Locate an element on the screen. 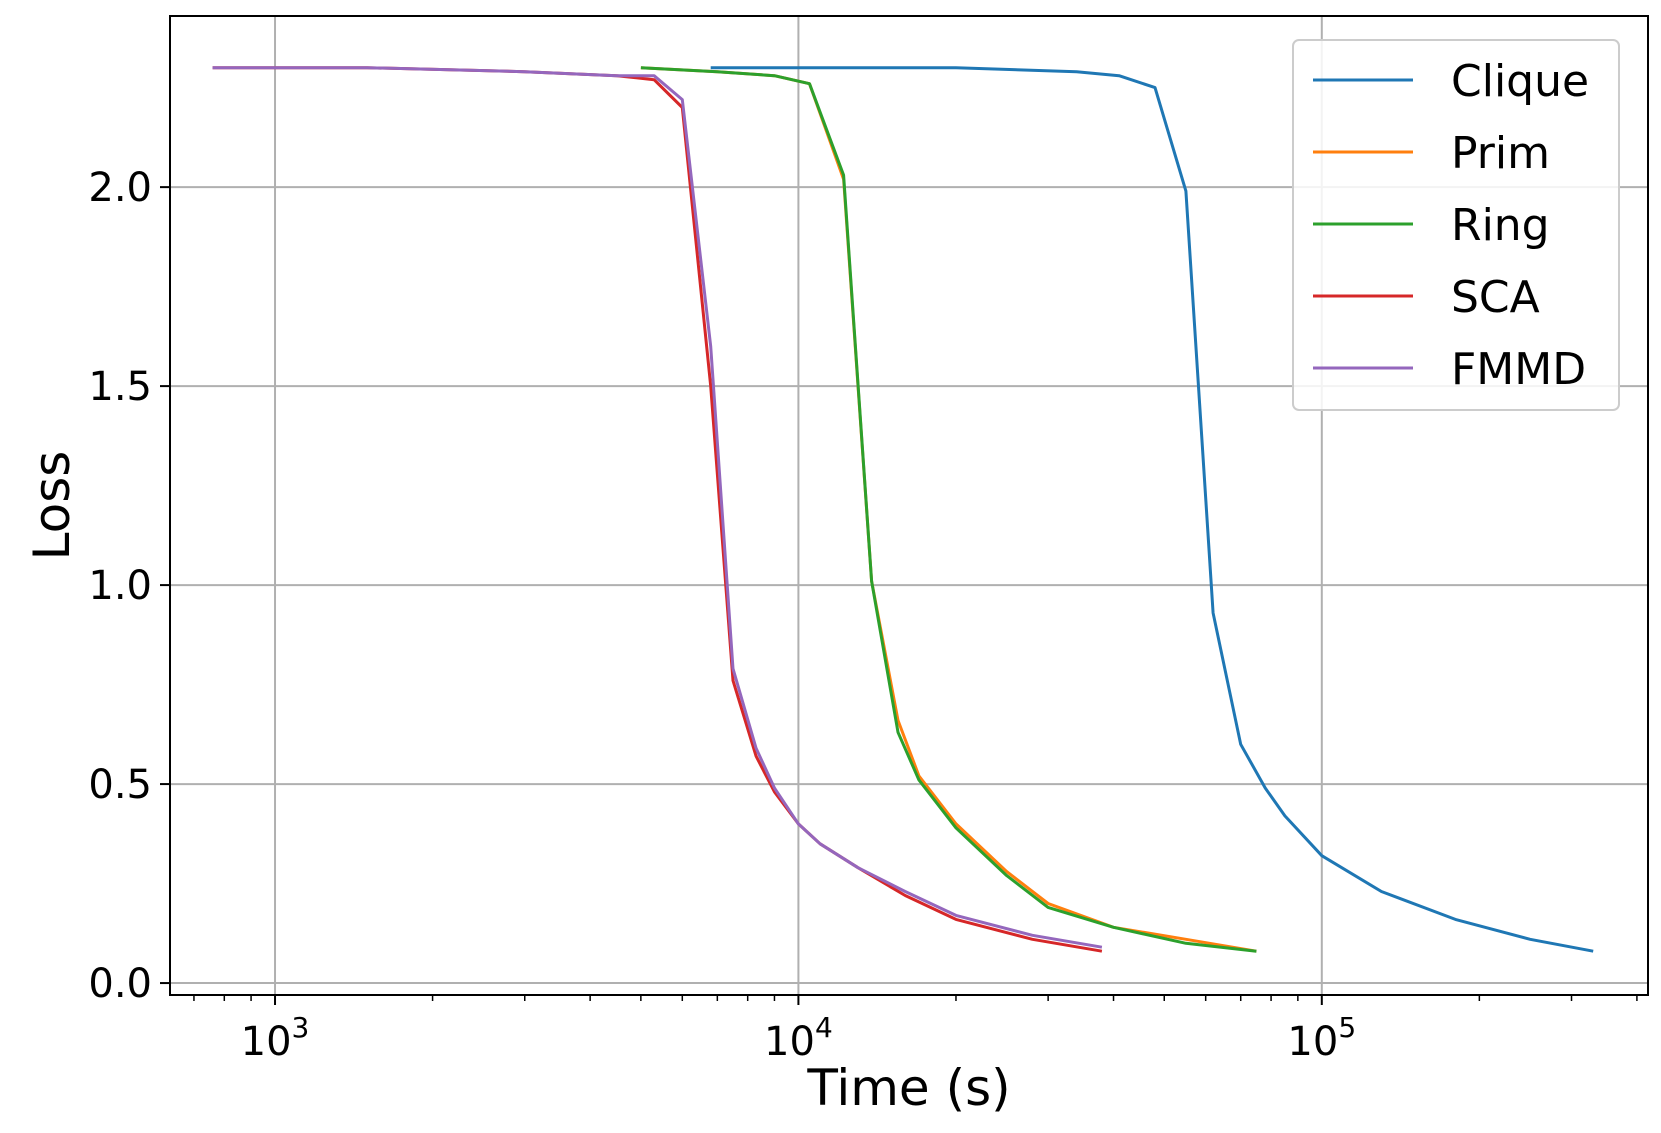  legend-label-clique: Clique is located at coordinates (1520, 81).